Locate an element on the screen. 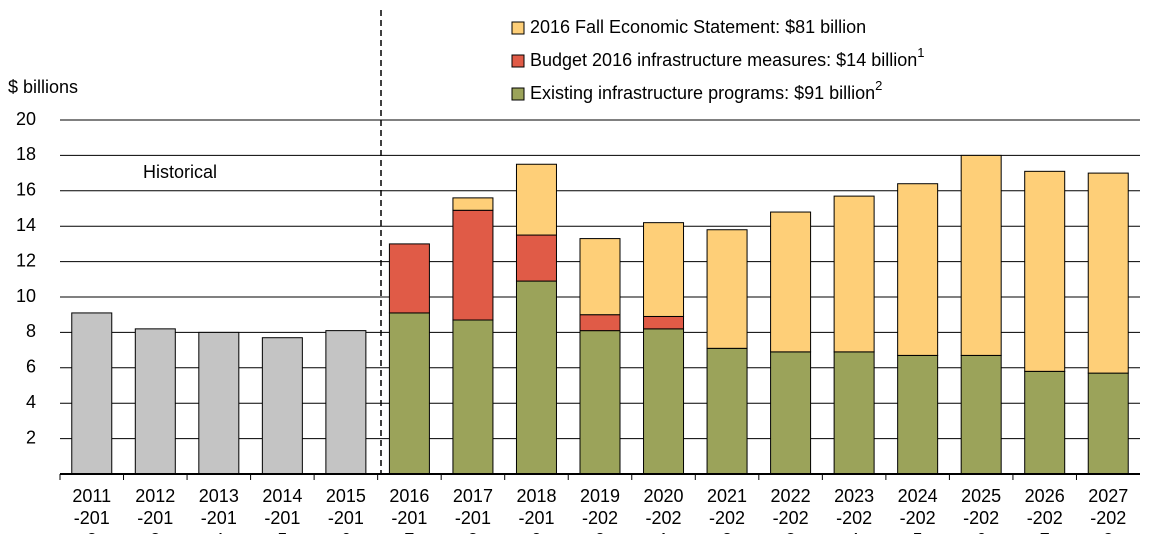 This screenshot has height=534, width=1150. x-tick-label: 2019-2020 is located at coordinates (600, 510).